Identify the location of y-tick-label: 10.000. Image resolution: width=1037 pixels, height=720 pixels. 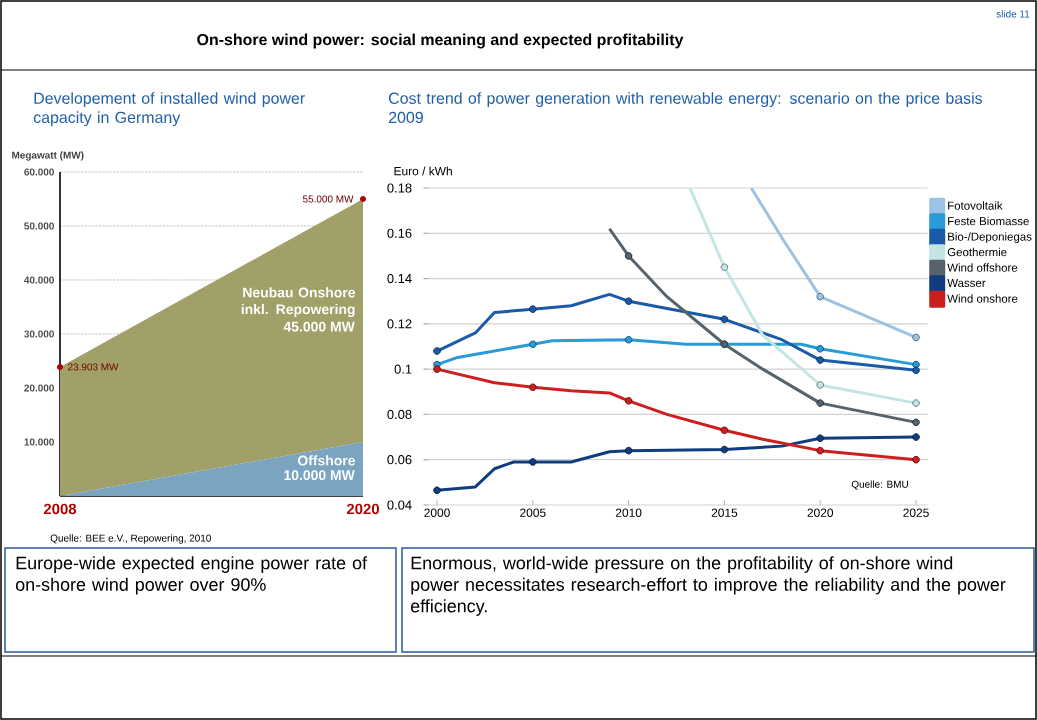
(39, 442).